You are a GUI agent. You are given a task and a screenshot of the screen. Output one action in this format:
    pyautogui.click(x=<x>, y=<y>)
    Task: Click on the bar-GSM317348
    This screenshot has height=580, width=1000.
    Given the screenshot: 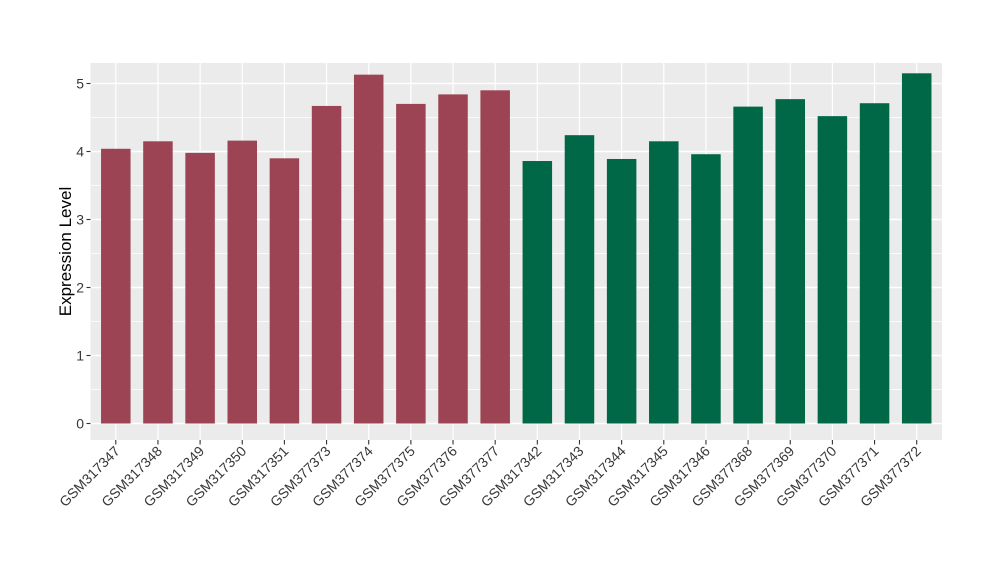 What is the action you would take?
    pyautogui.click(x=158, y=282)
    